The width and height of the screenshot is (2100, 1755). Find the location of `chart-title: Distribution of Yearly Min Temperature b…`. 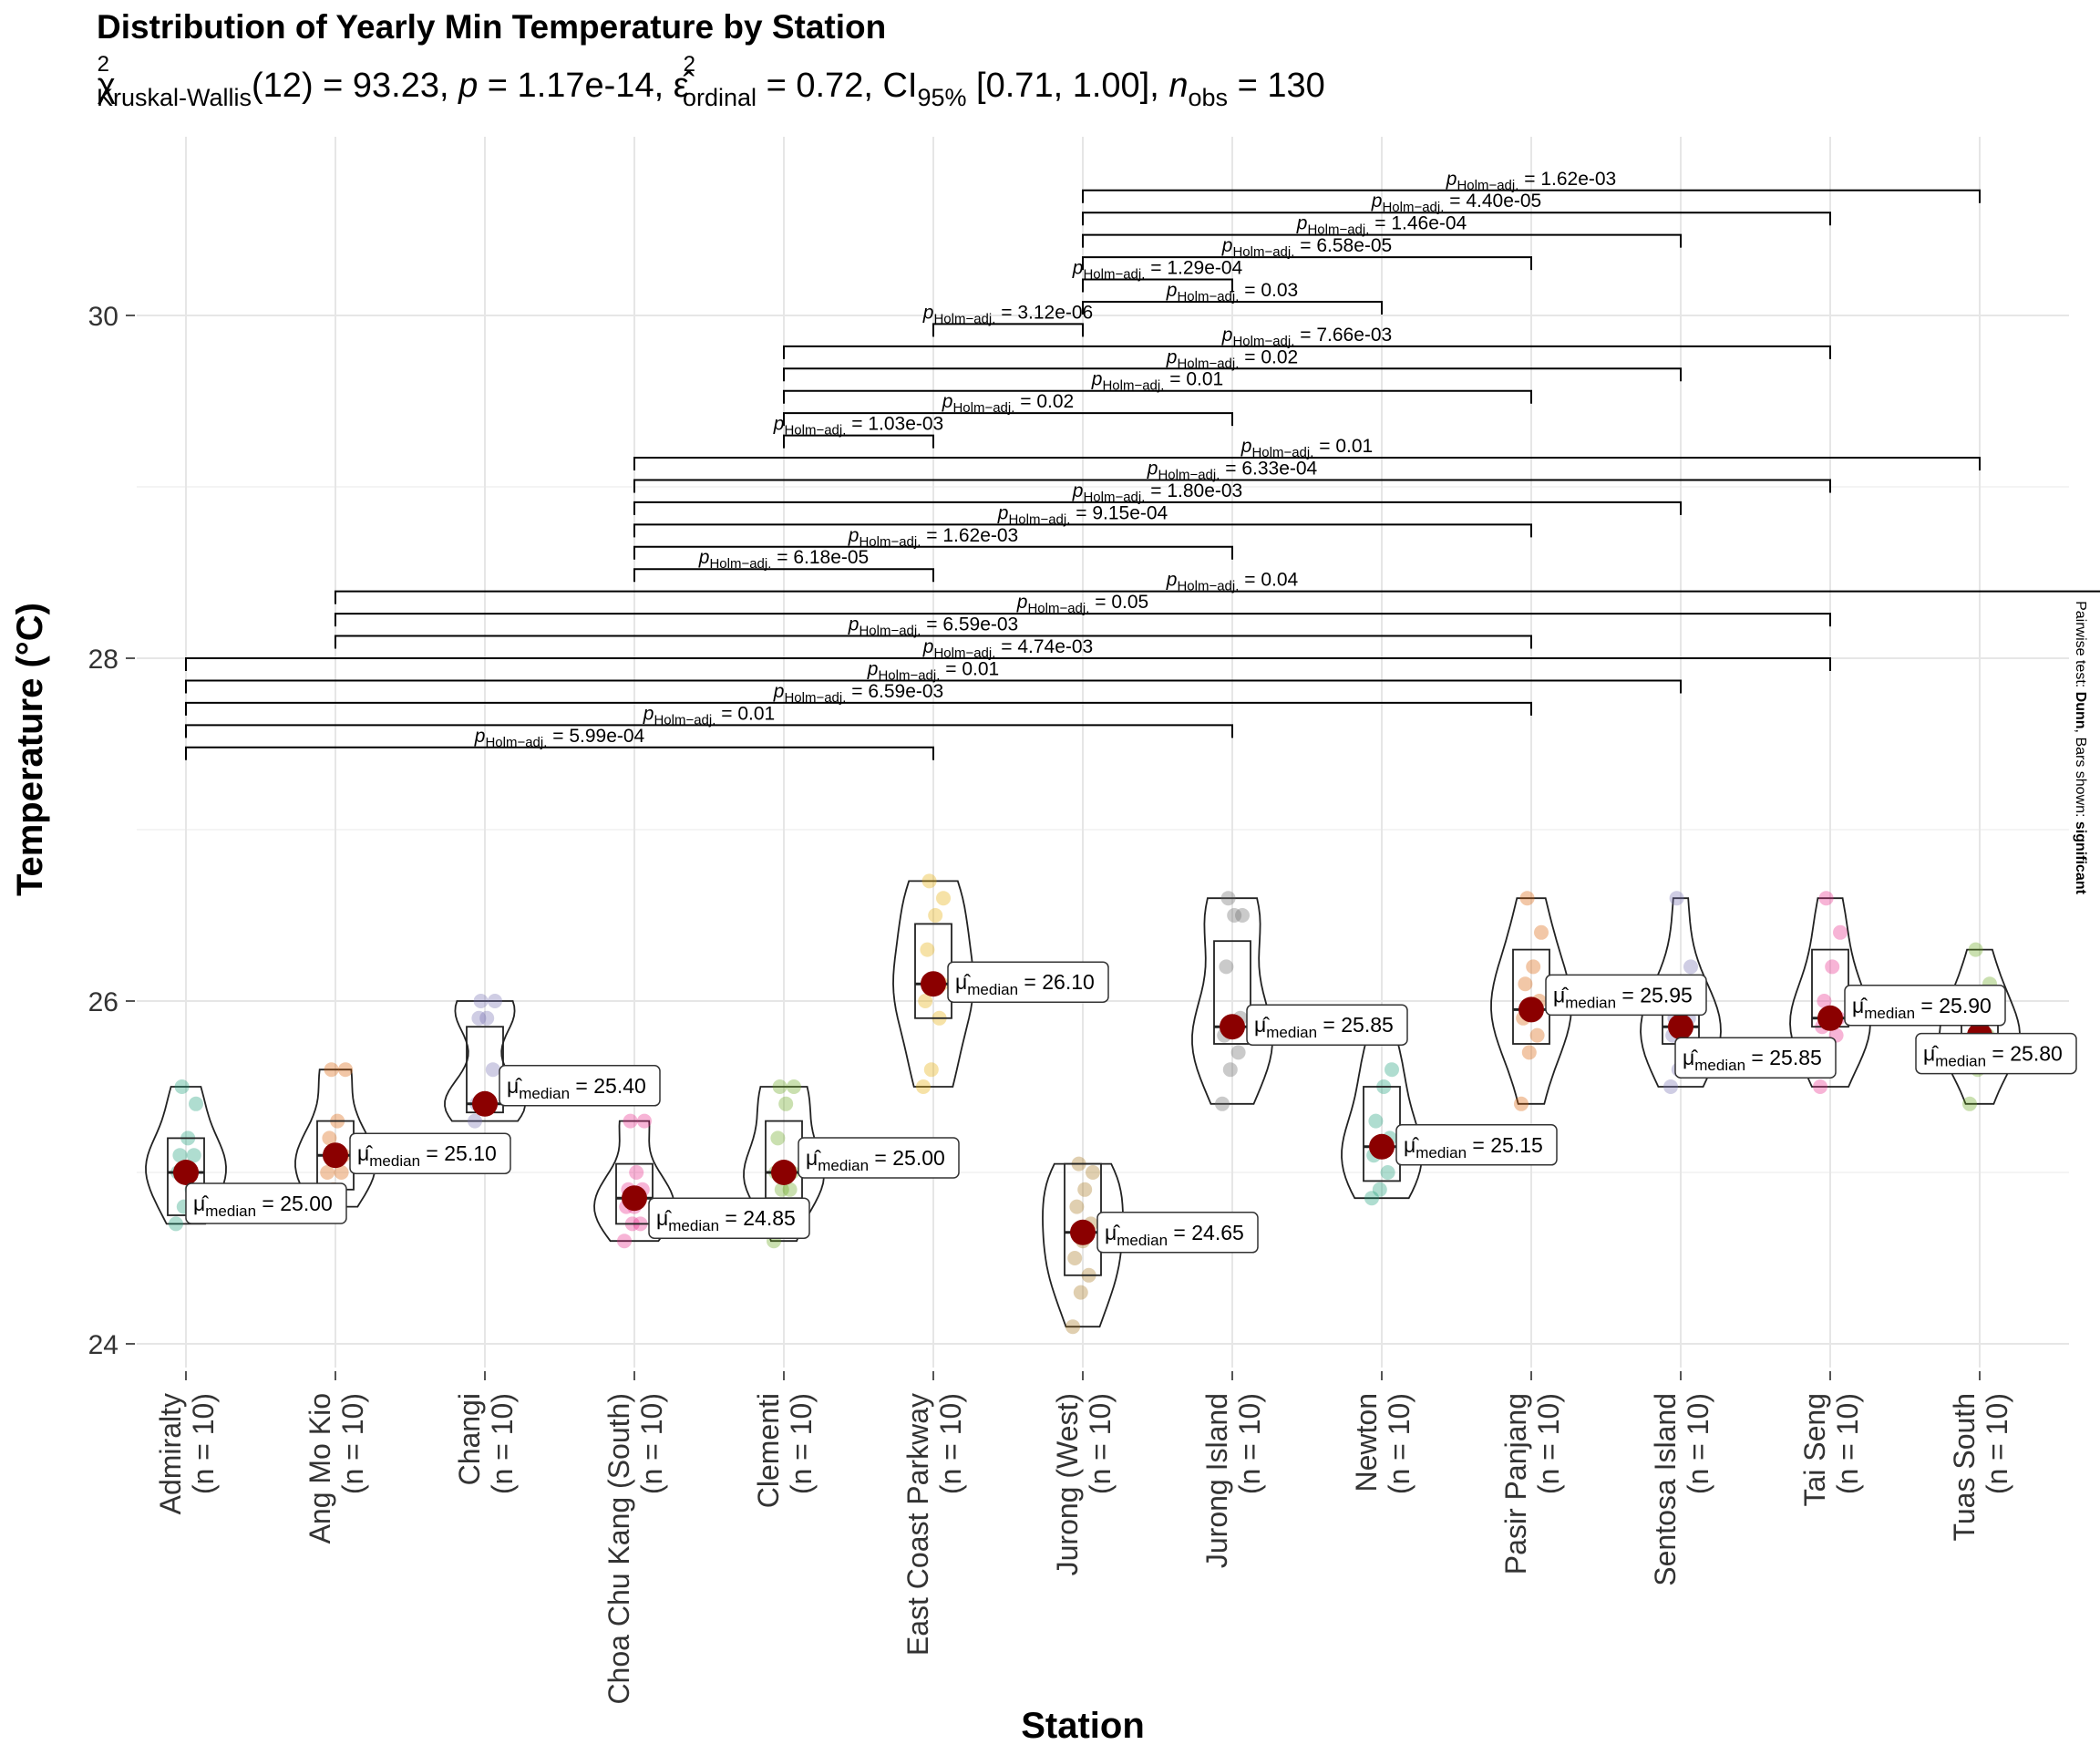

chart-title: Distribution of Yearly Min Temperature b… is located at coordinates (491, 27).